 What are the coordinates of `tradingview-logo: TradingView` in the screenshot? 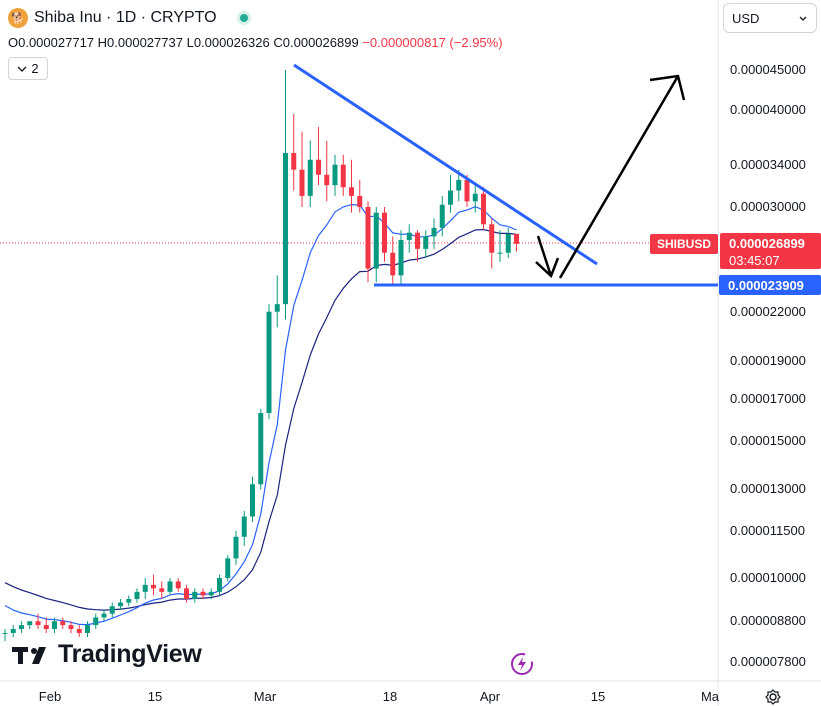 It's located at (107, 654).